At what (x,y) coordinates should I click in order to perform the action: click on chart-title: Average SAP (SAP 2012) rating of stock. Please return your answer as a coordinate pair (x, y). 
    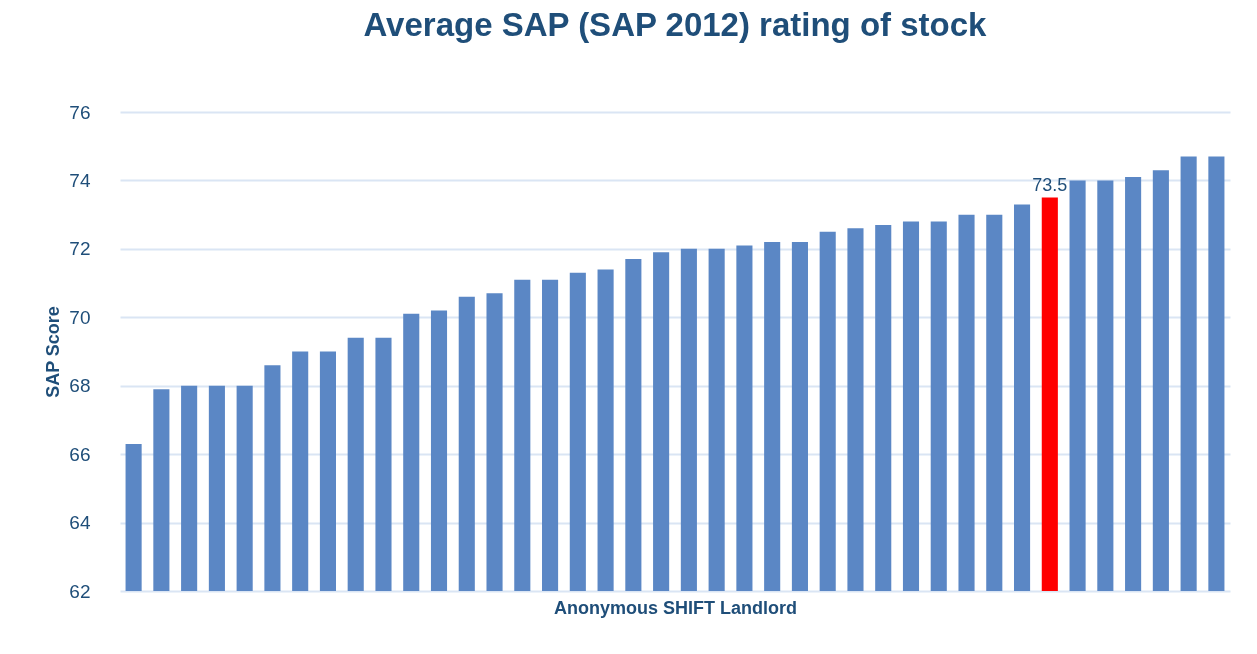
    Looking at the image, I should click on (675, 24).